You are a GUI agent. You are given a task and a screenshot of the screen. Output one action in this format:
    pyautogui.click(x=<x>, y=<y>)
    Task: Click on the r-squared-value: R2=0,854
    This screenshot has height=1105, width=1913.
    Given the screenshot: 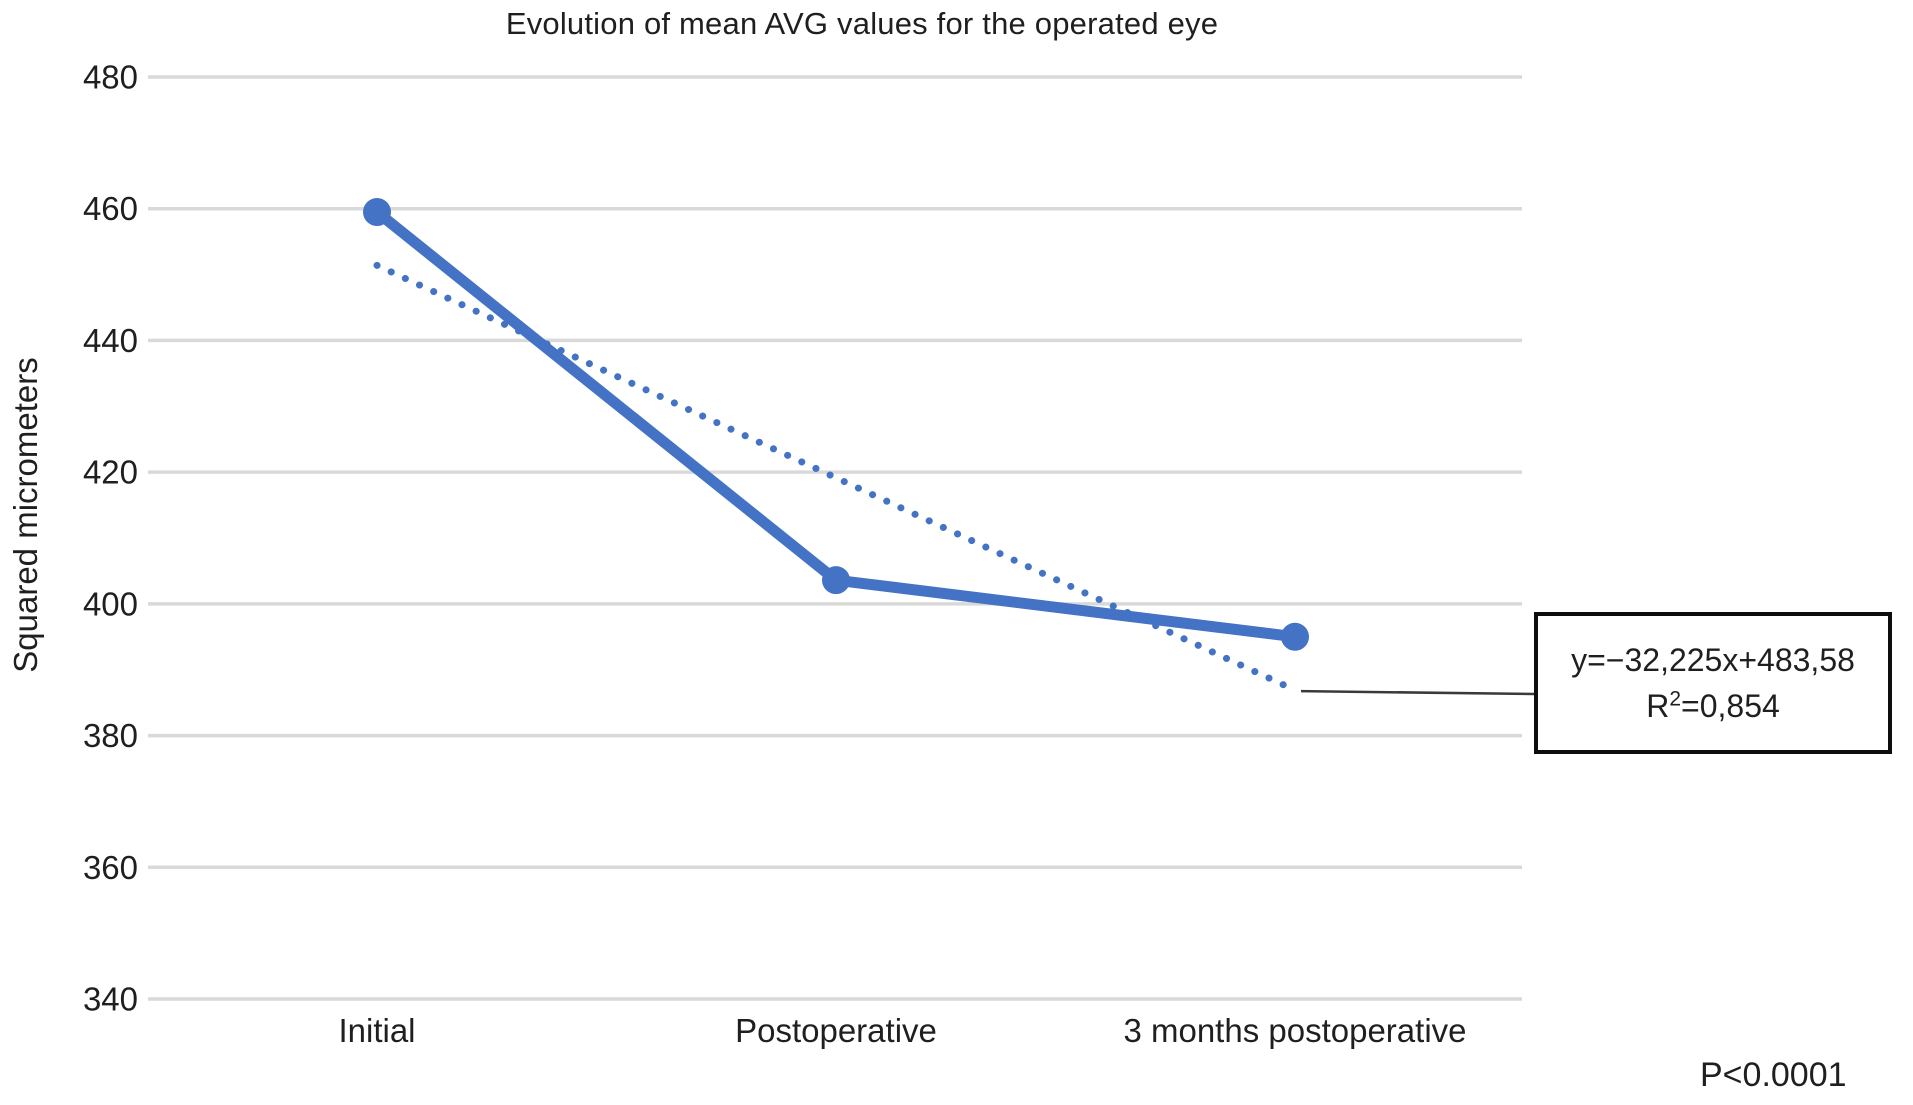 What is the action you would take?
    pyautogui.click(x=1713, y=706)
    